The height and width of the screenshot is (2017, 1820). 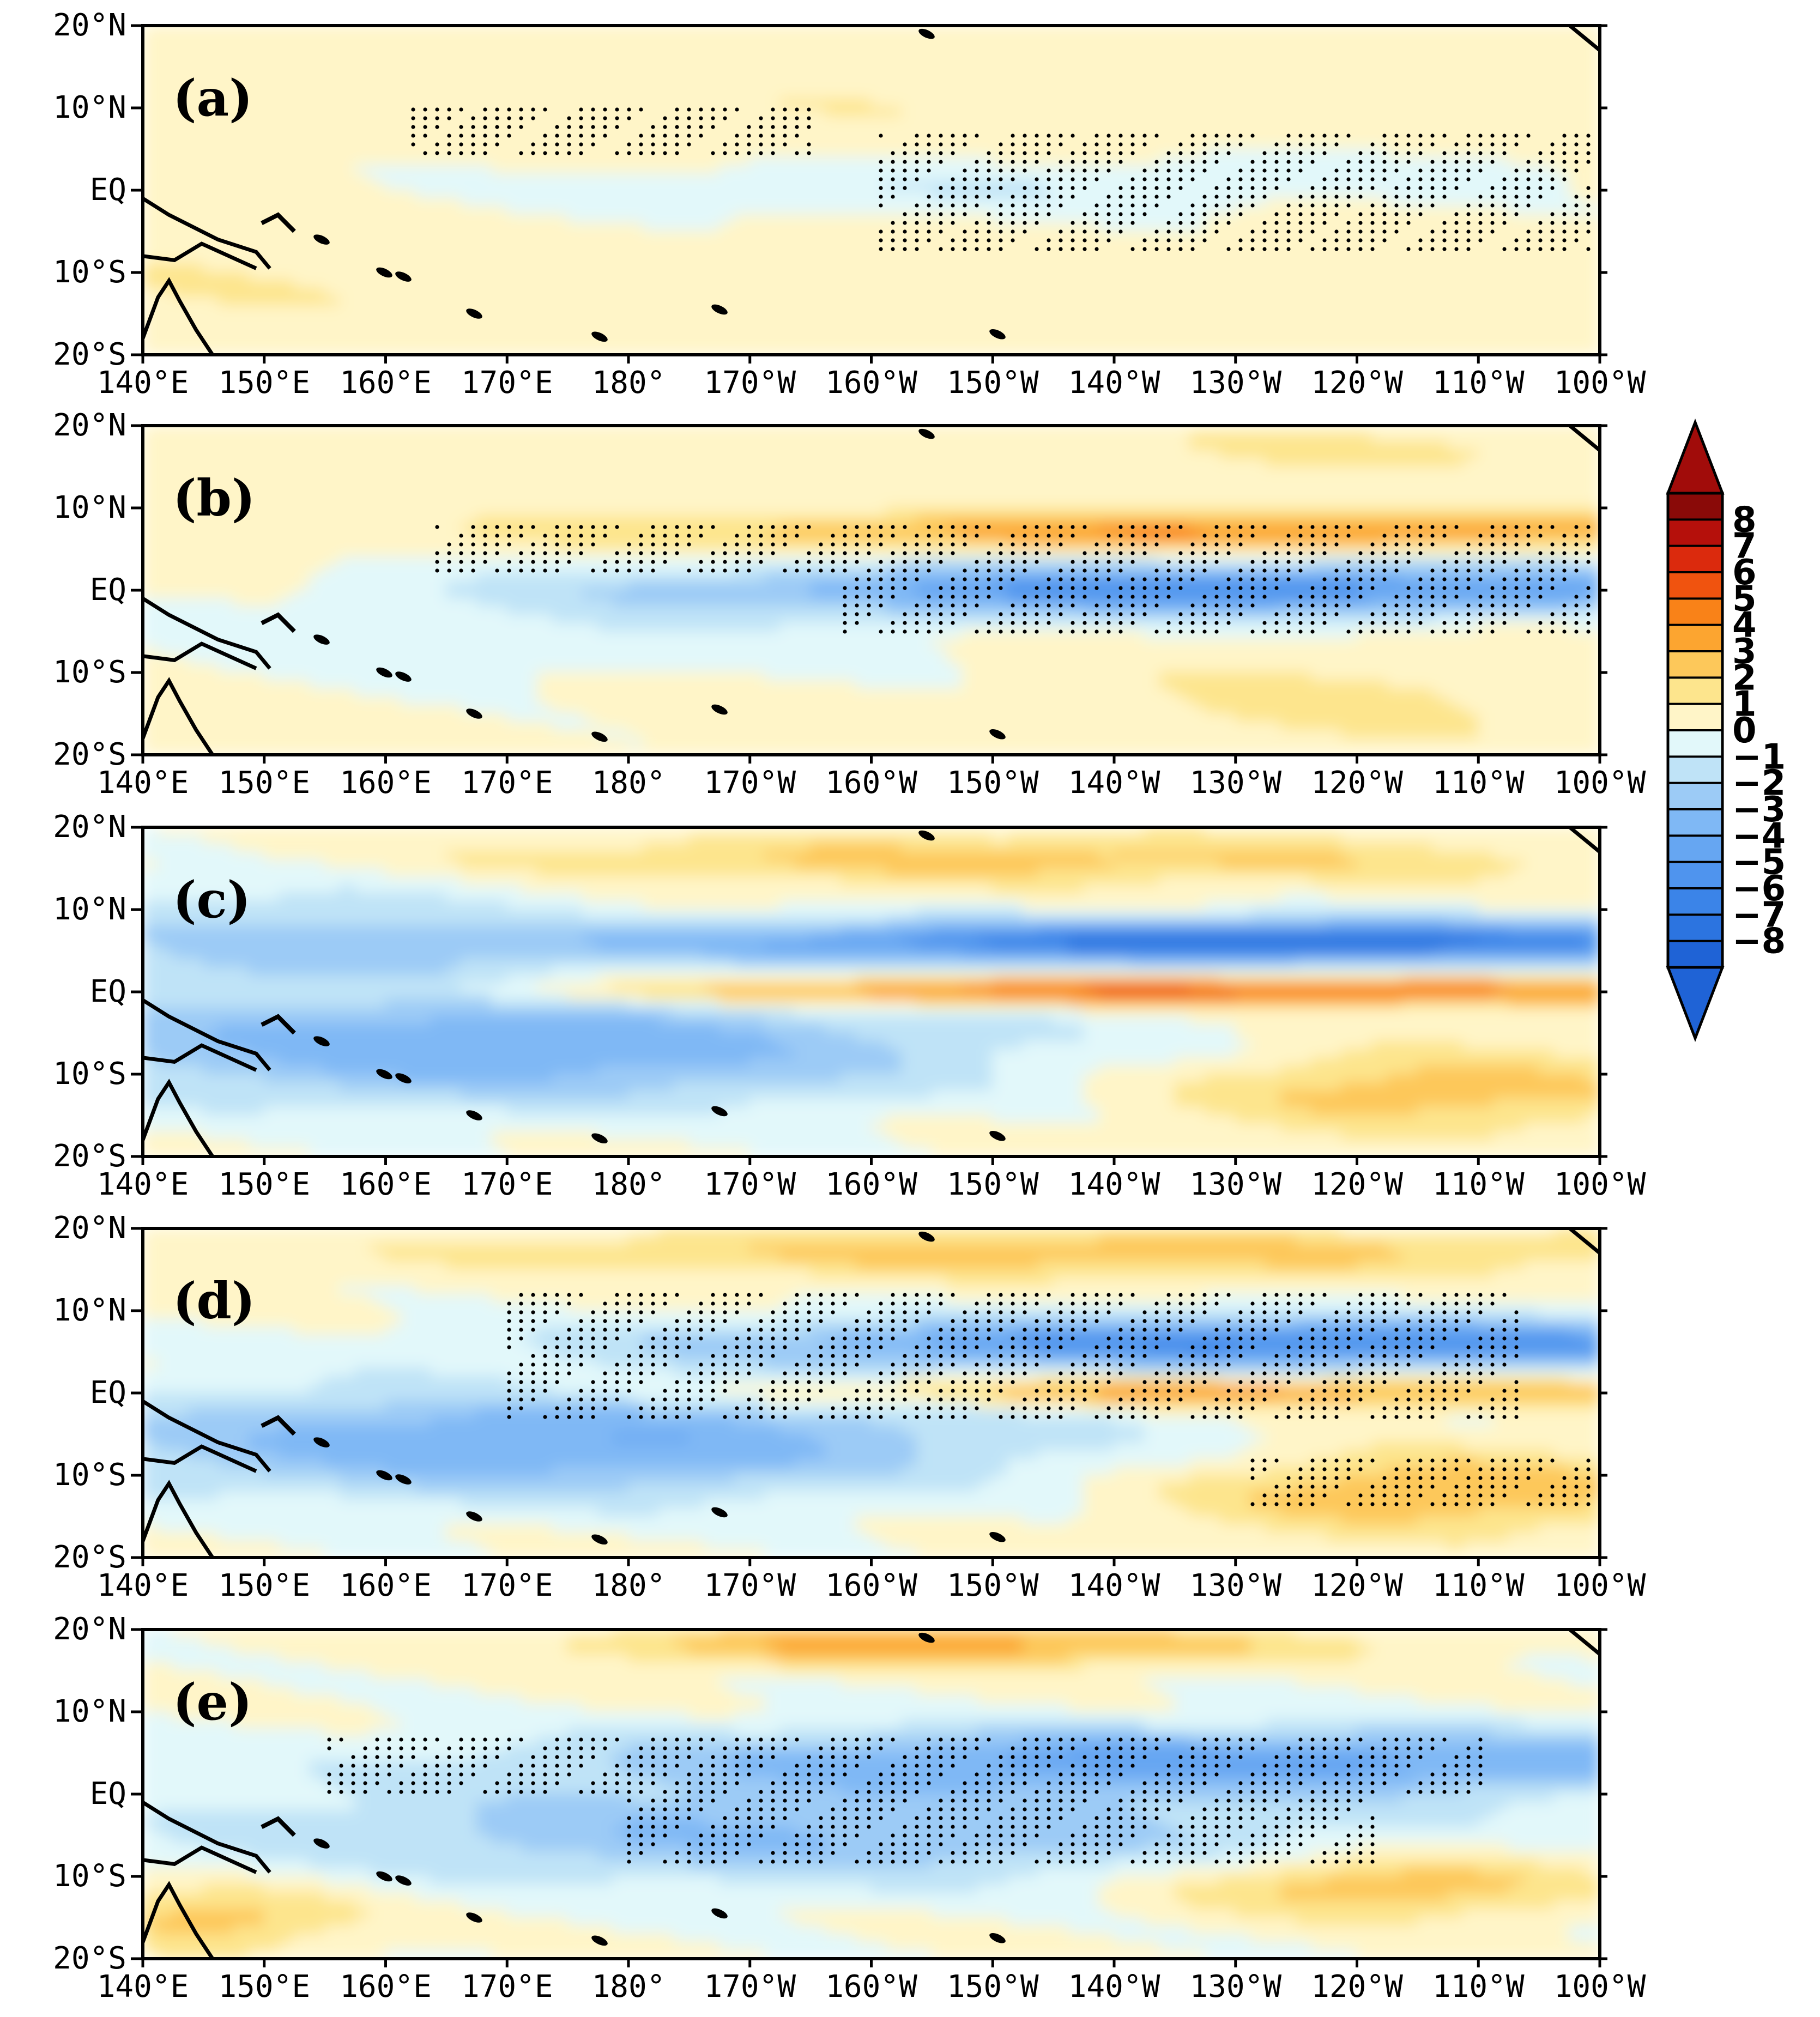 What do you see at coordinates (212, 1702) in the screenshot?
I see `panel-label: (e)` at bounding box center [212, 1702].